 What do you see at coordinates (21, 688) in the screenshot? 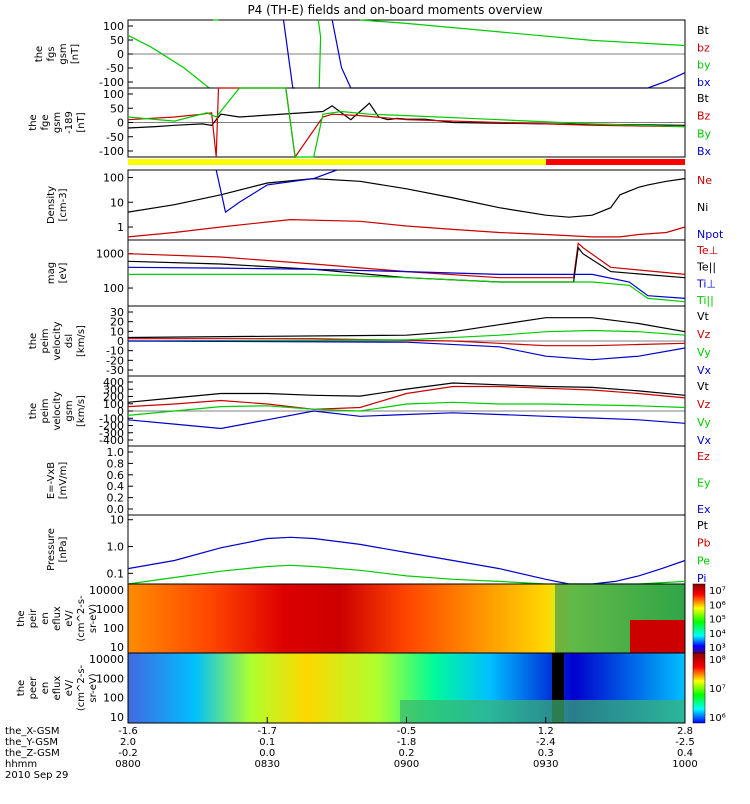
I see `ylabel-peer_eflux: the` at bounding box center [21, 688].